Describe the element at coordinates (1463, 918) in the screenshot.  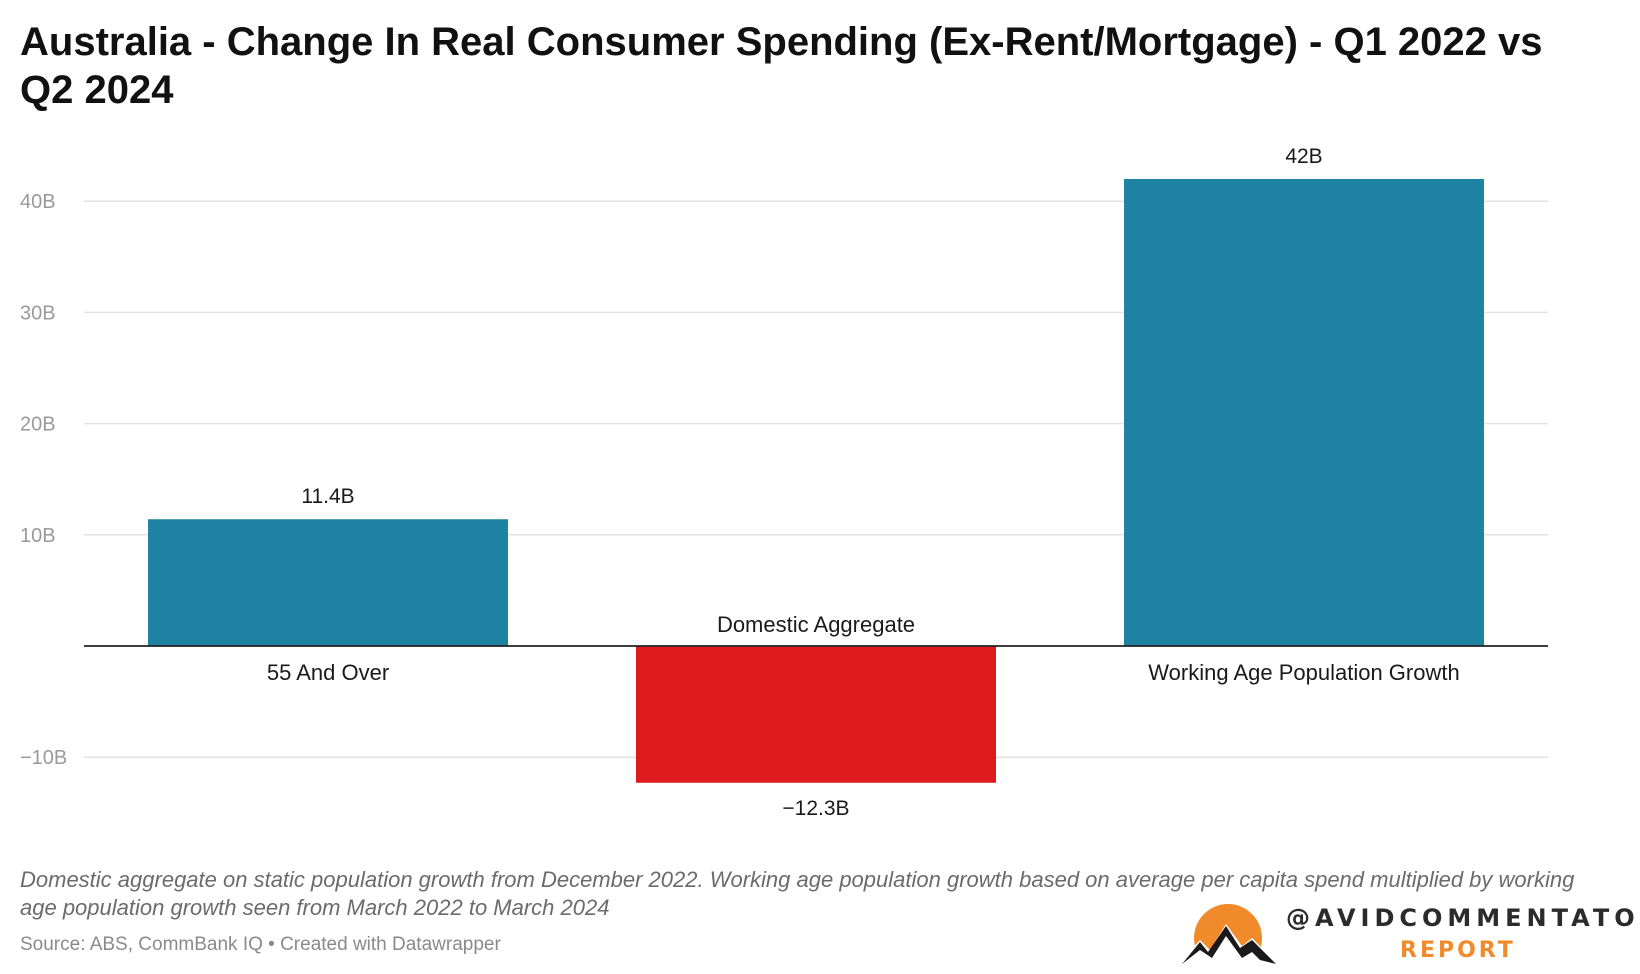
I see `brand-name: @AVIDCOMMENTATOR` at that location.